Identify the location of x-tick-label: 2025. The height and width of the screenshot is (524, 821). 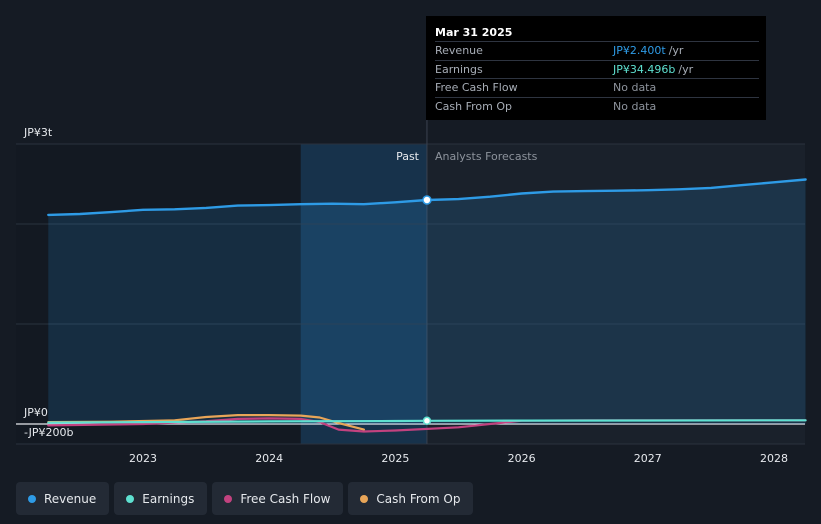
(395, 458).